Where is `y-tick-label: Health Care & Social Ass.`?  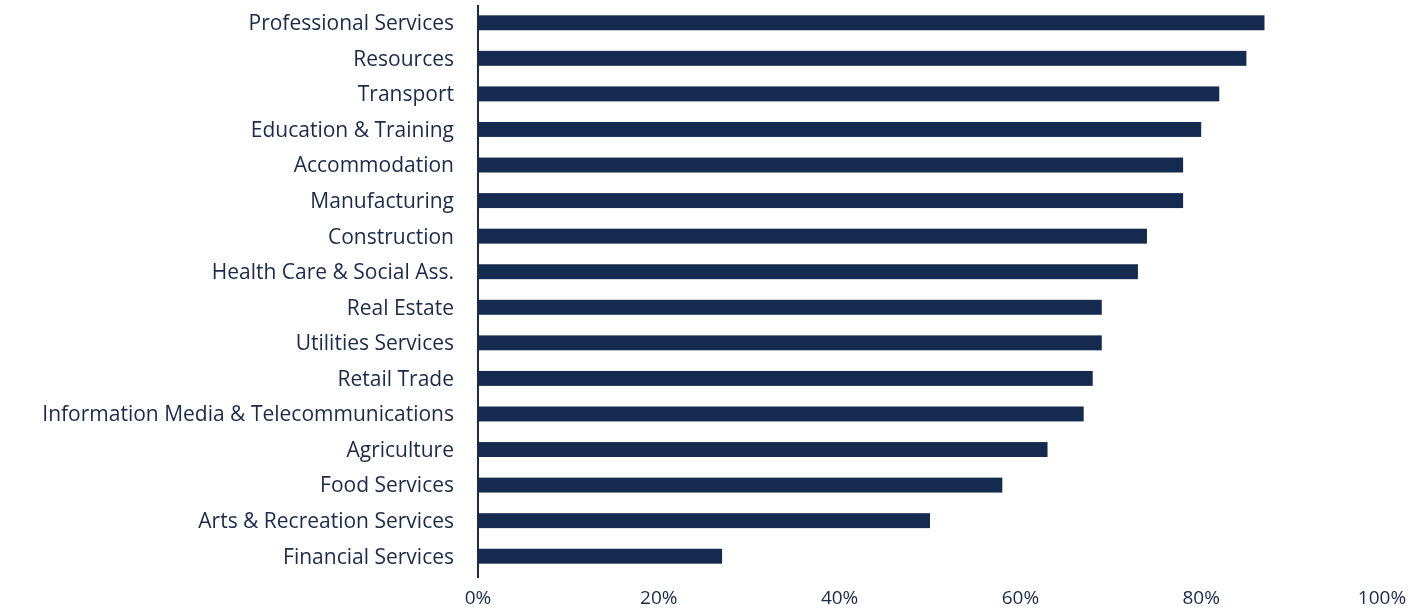 y-tick-label: Health Care & Social Ass. is located at coordinates (332, 271).